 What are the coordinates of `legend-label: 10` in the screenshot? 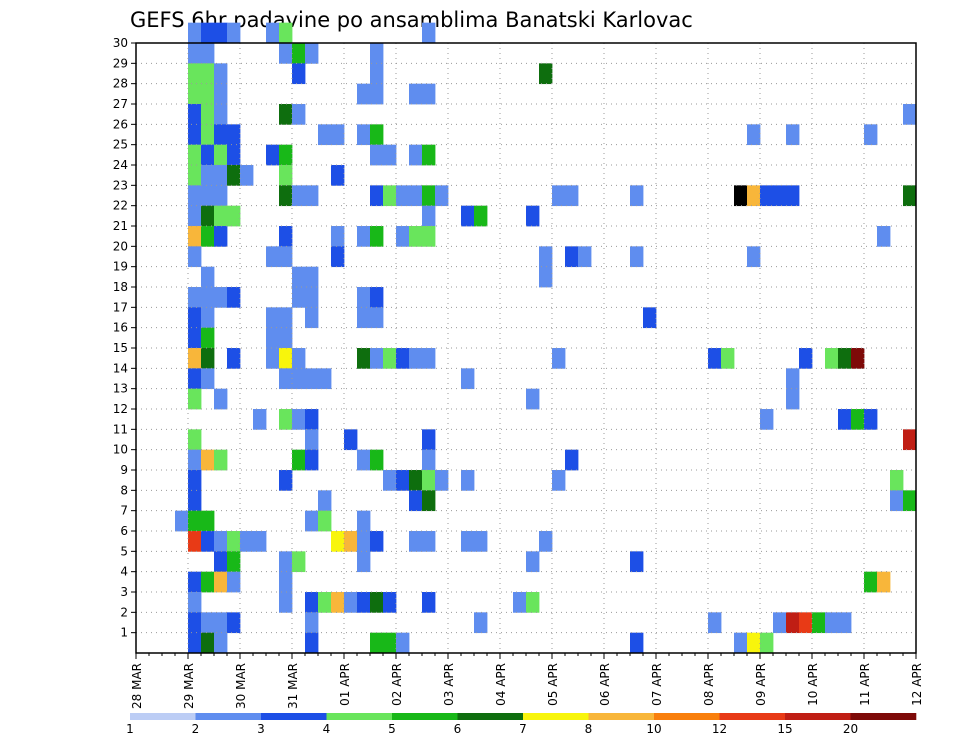 It's located at (653, 729).